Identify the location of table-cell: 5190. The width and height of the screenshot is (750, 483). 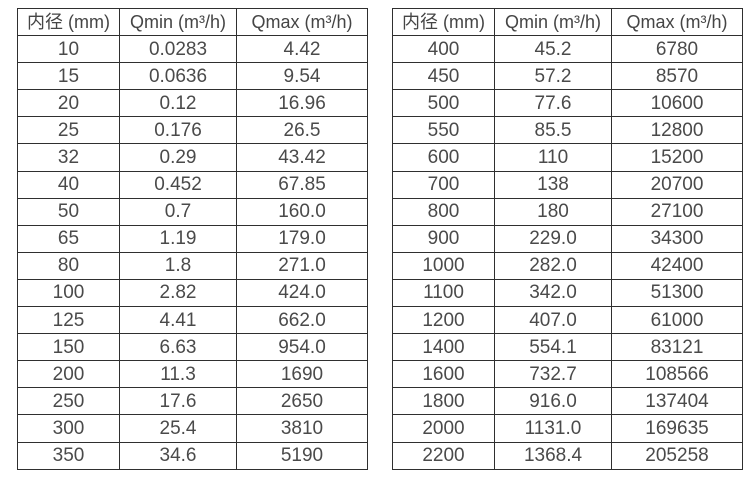
(302, 455).